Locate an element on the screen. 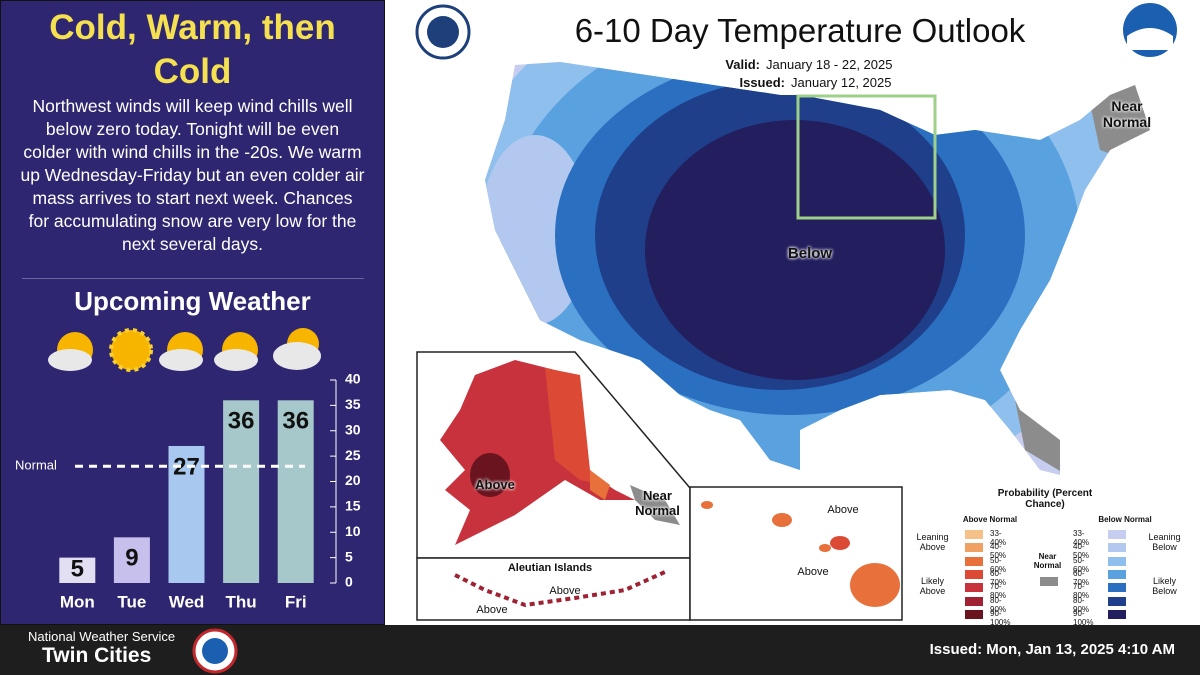 The height and width of the screenshot is (675, 1200). footer-org: National Weather Service is located at coordinates (102, 636).